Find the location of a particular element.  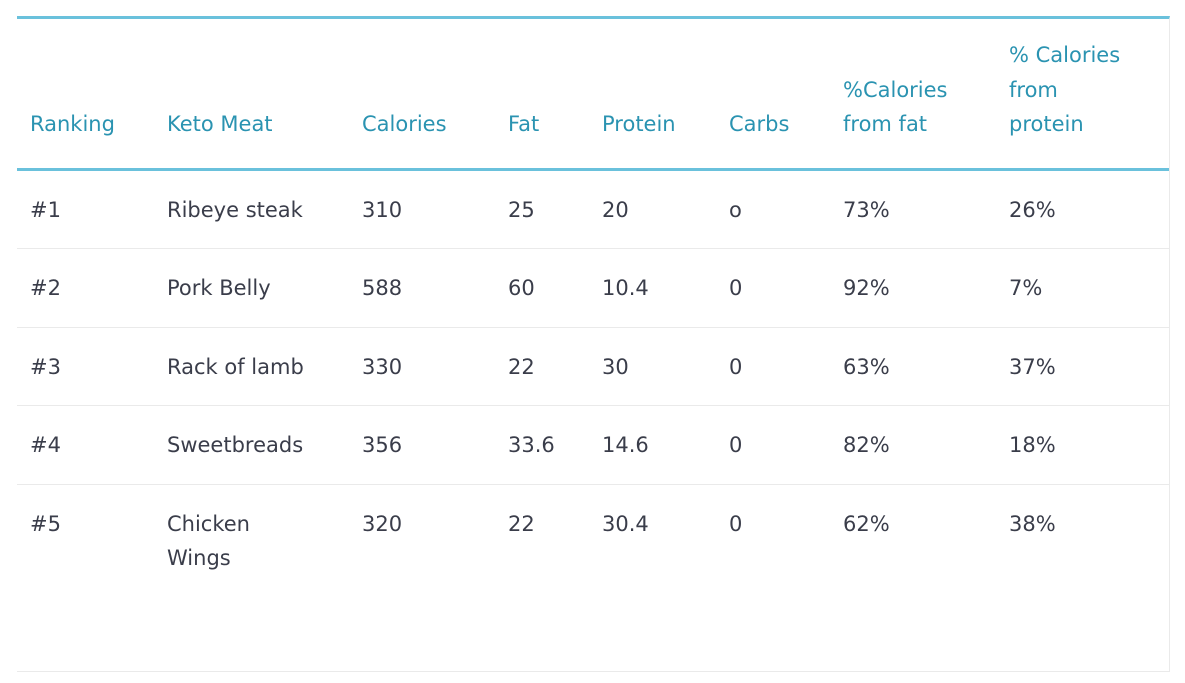

cell-keto-meat: Sweetbreads is located at coordinates (251, 445).